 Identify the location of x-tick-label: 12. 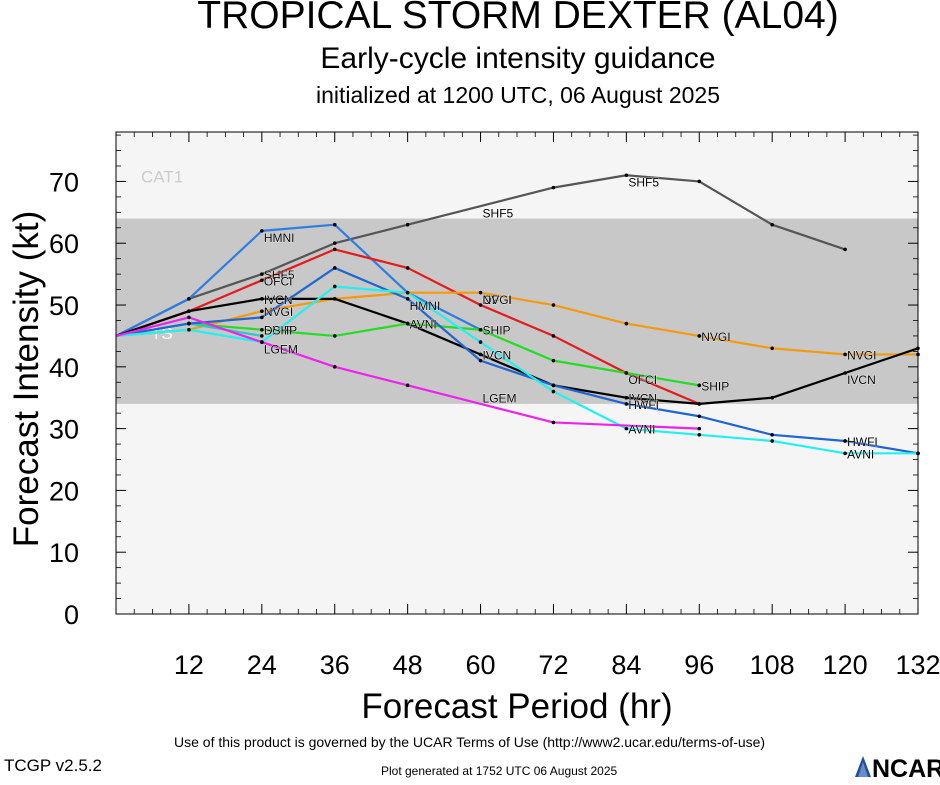
(189, 665).